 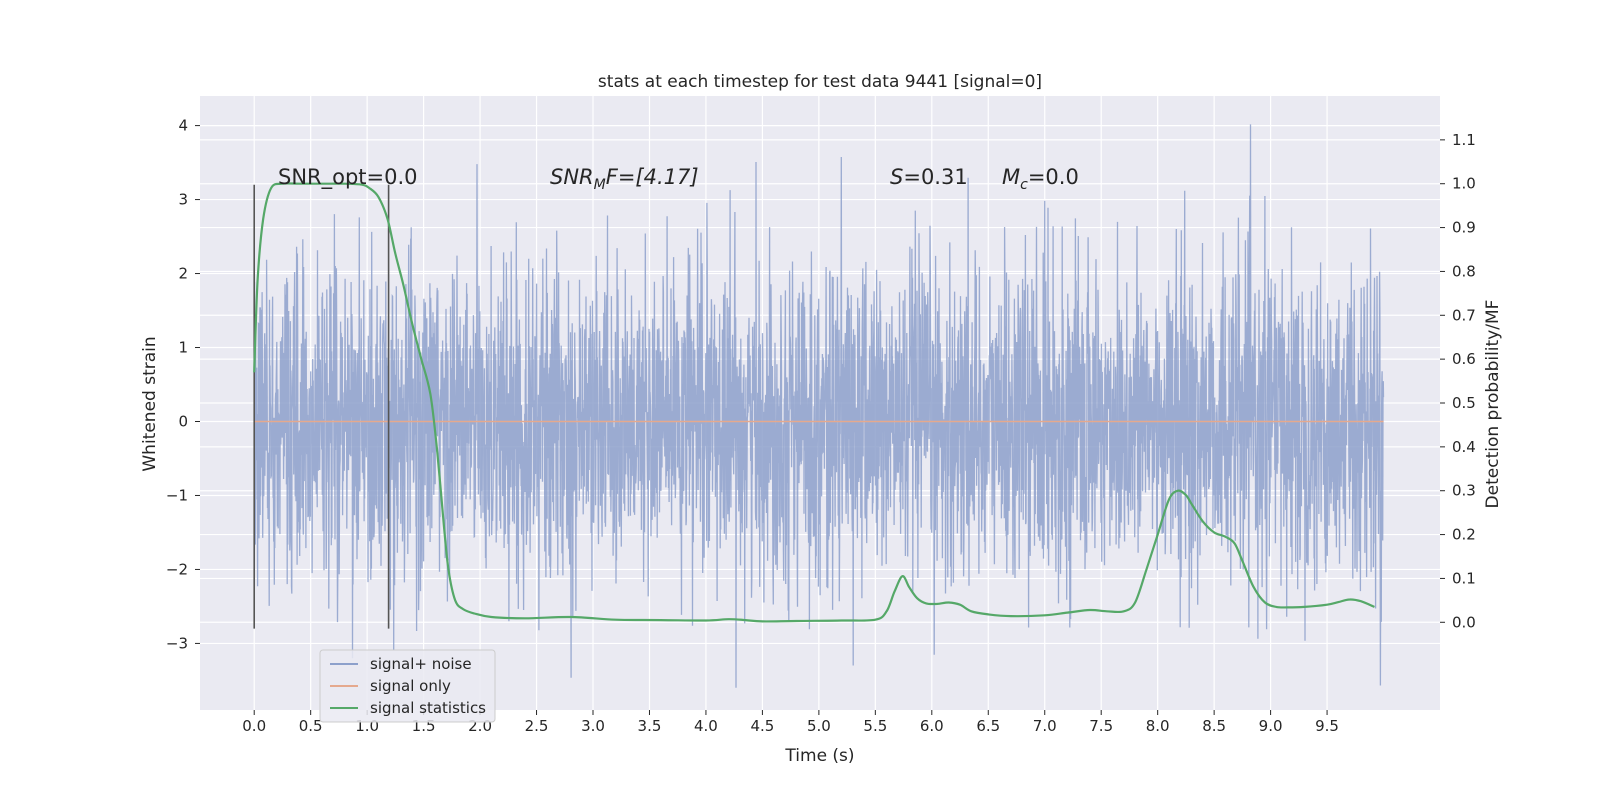 I want to click on y-tick-label-left: −1, so click(x=177, y=495).